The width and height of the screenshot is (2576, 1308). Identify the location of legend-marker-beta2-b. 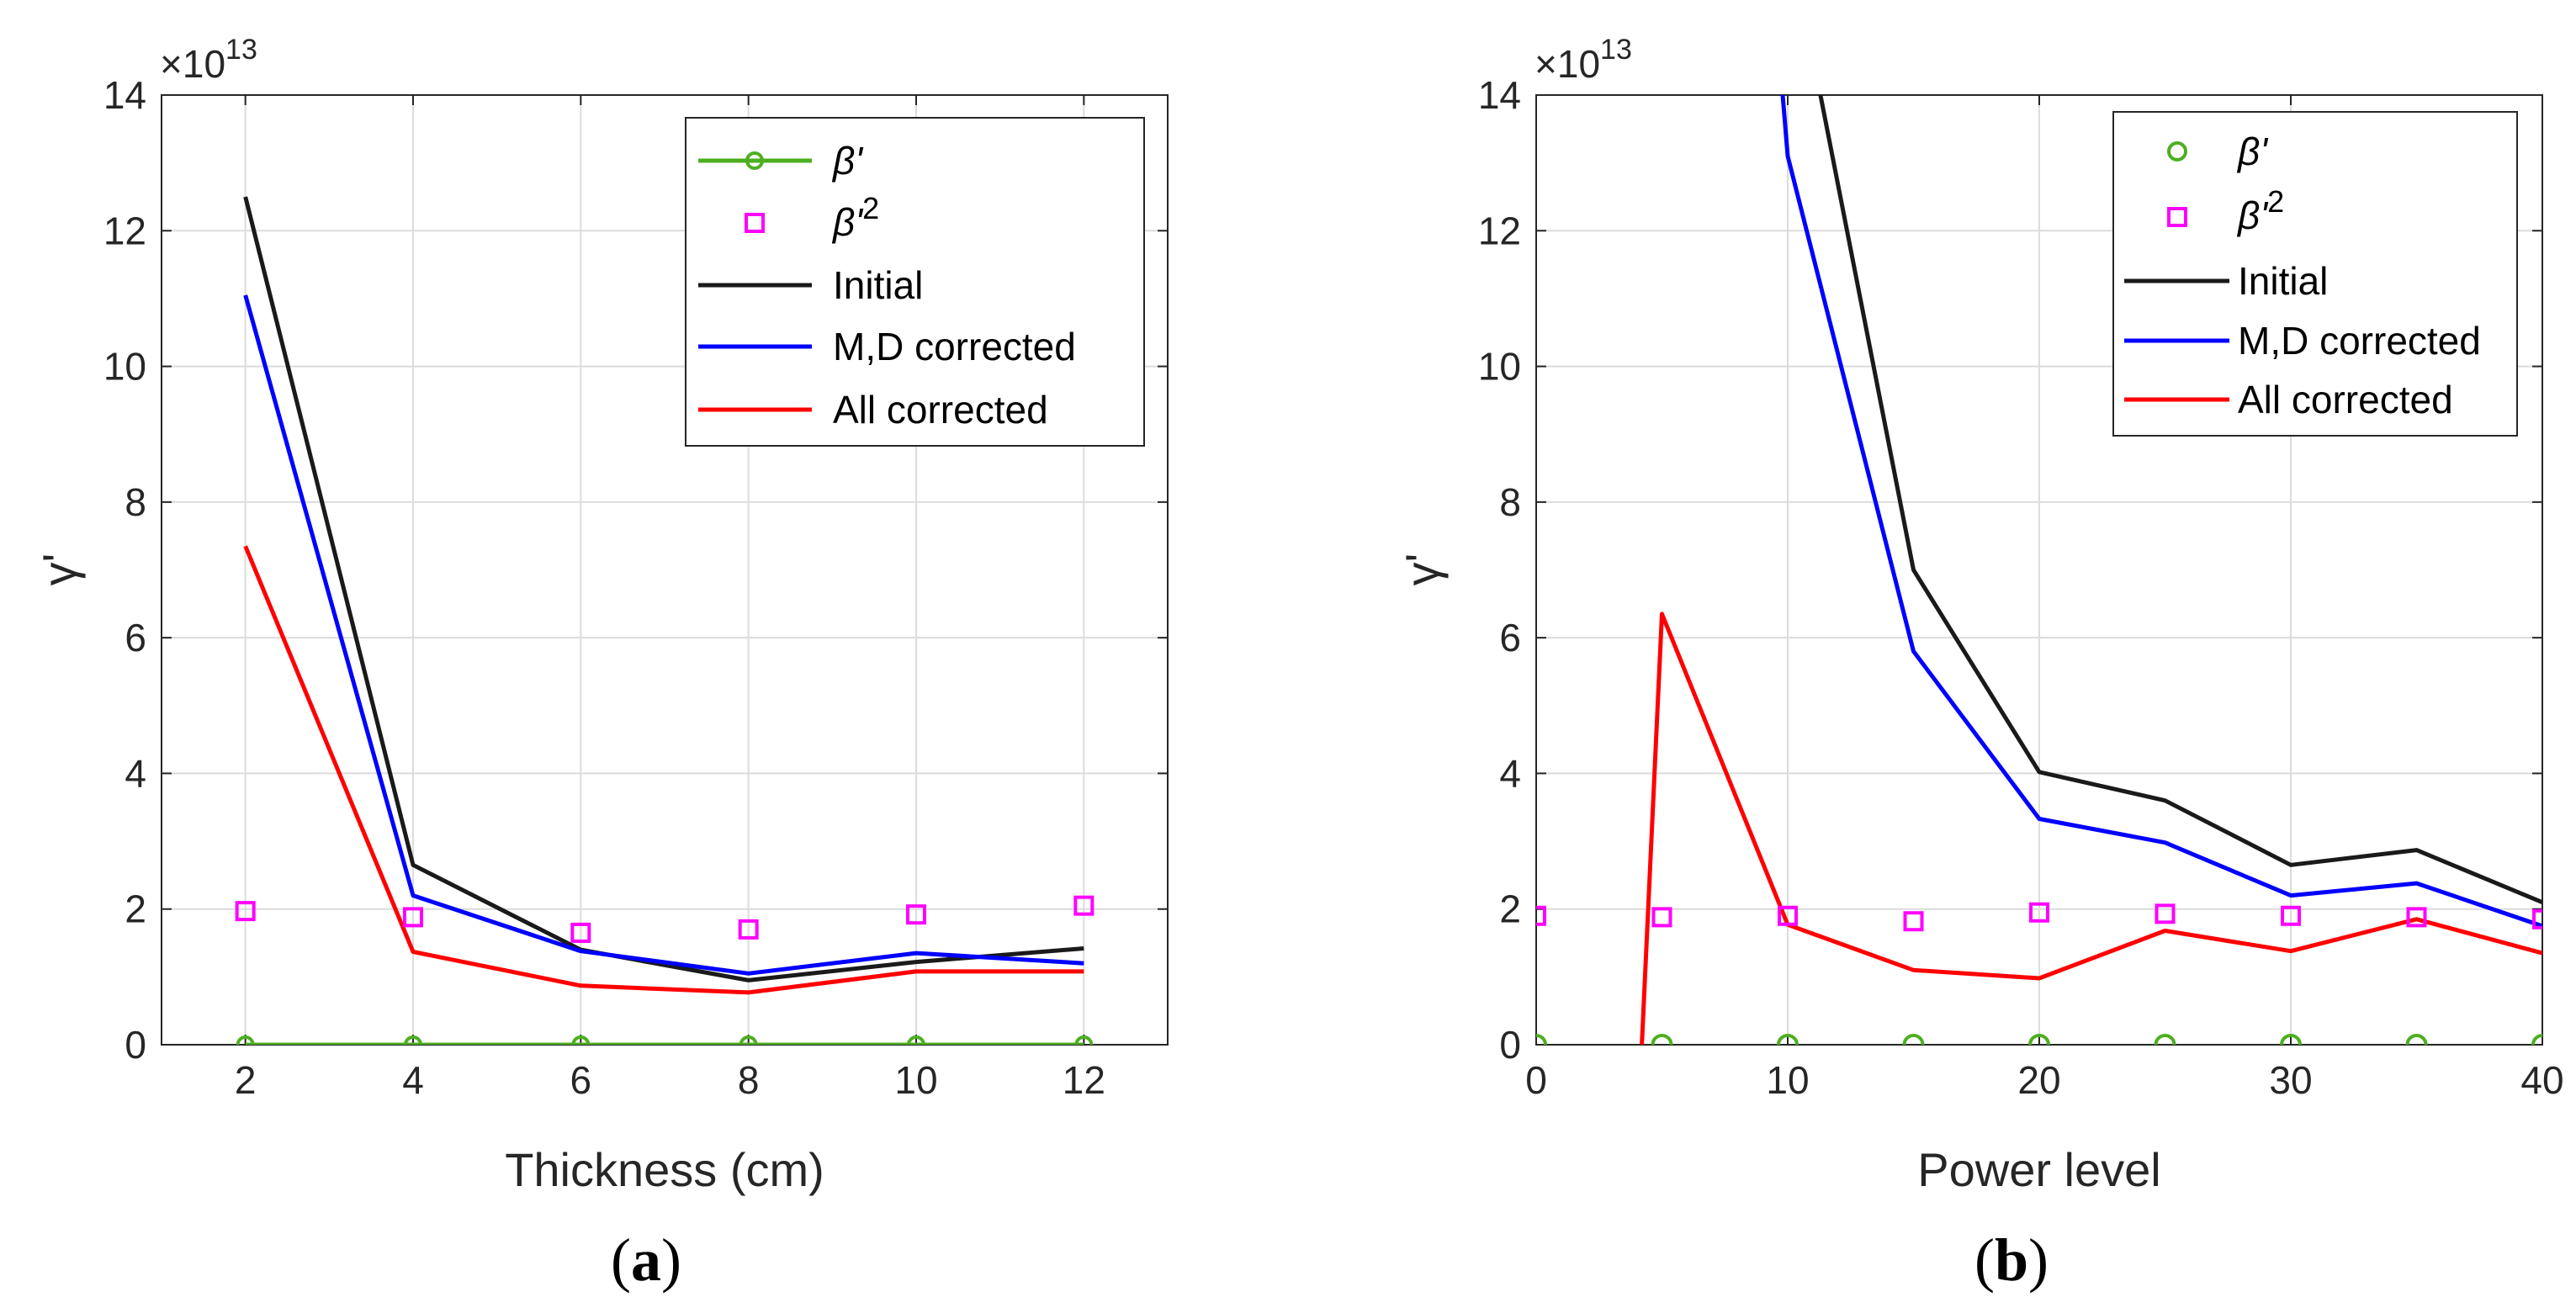
(2177, 217).